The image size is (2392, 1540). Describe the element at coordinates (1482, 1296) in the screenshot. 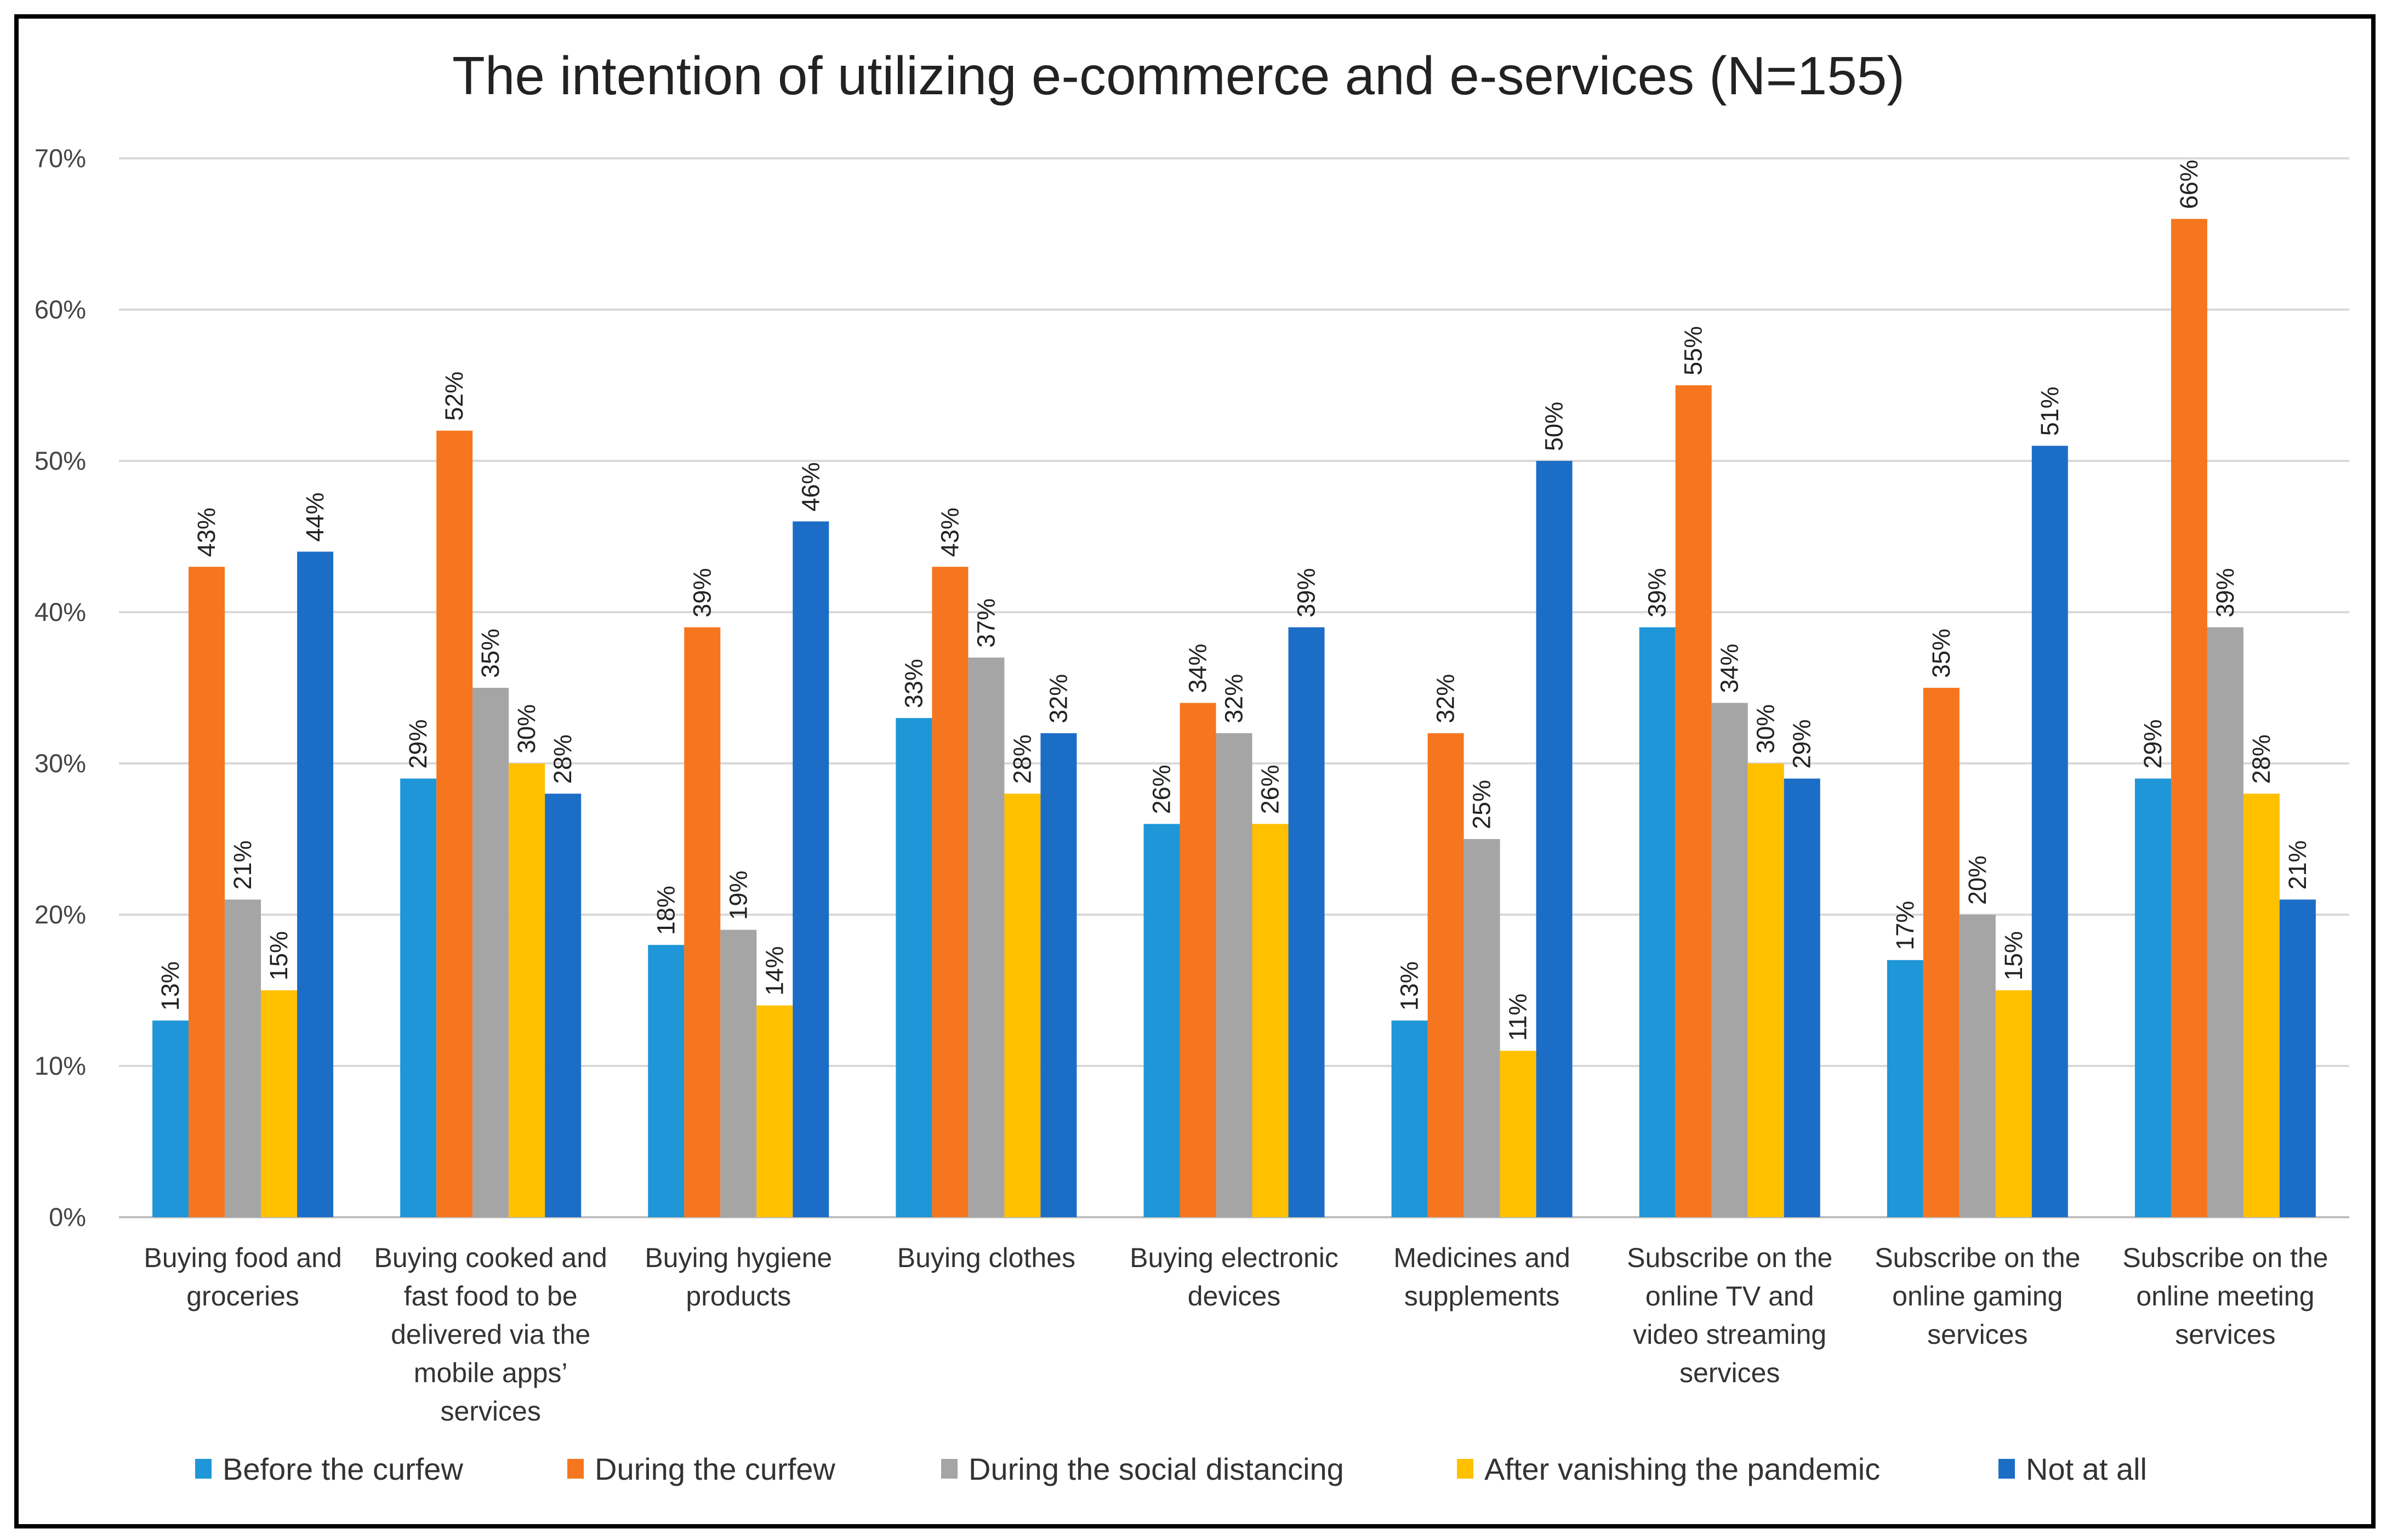

I see `x-tick-label-line: supplements` at that location.